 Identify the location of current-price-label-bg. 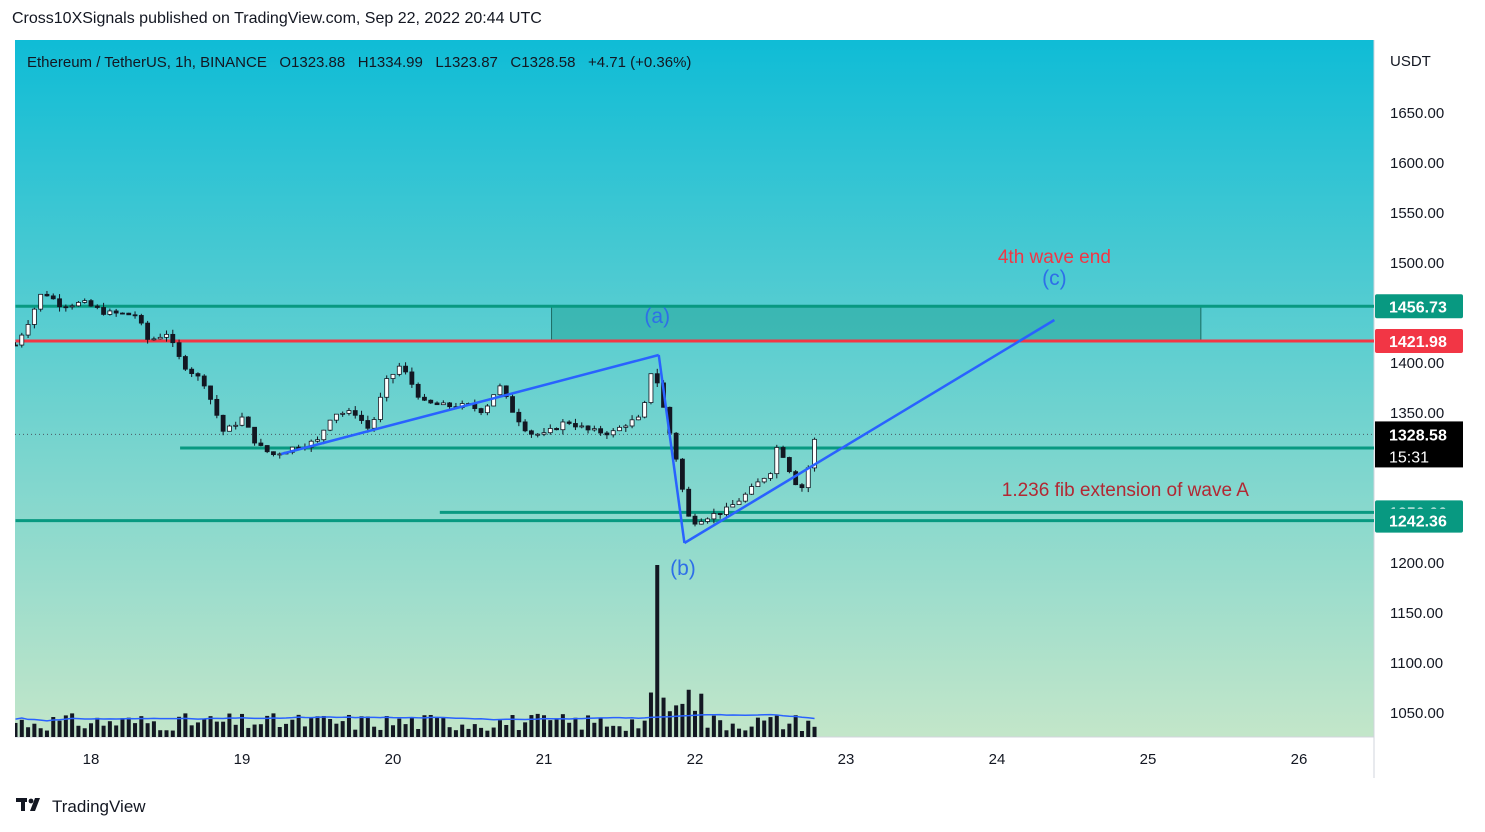
(1419, 444).